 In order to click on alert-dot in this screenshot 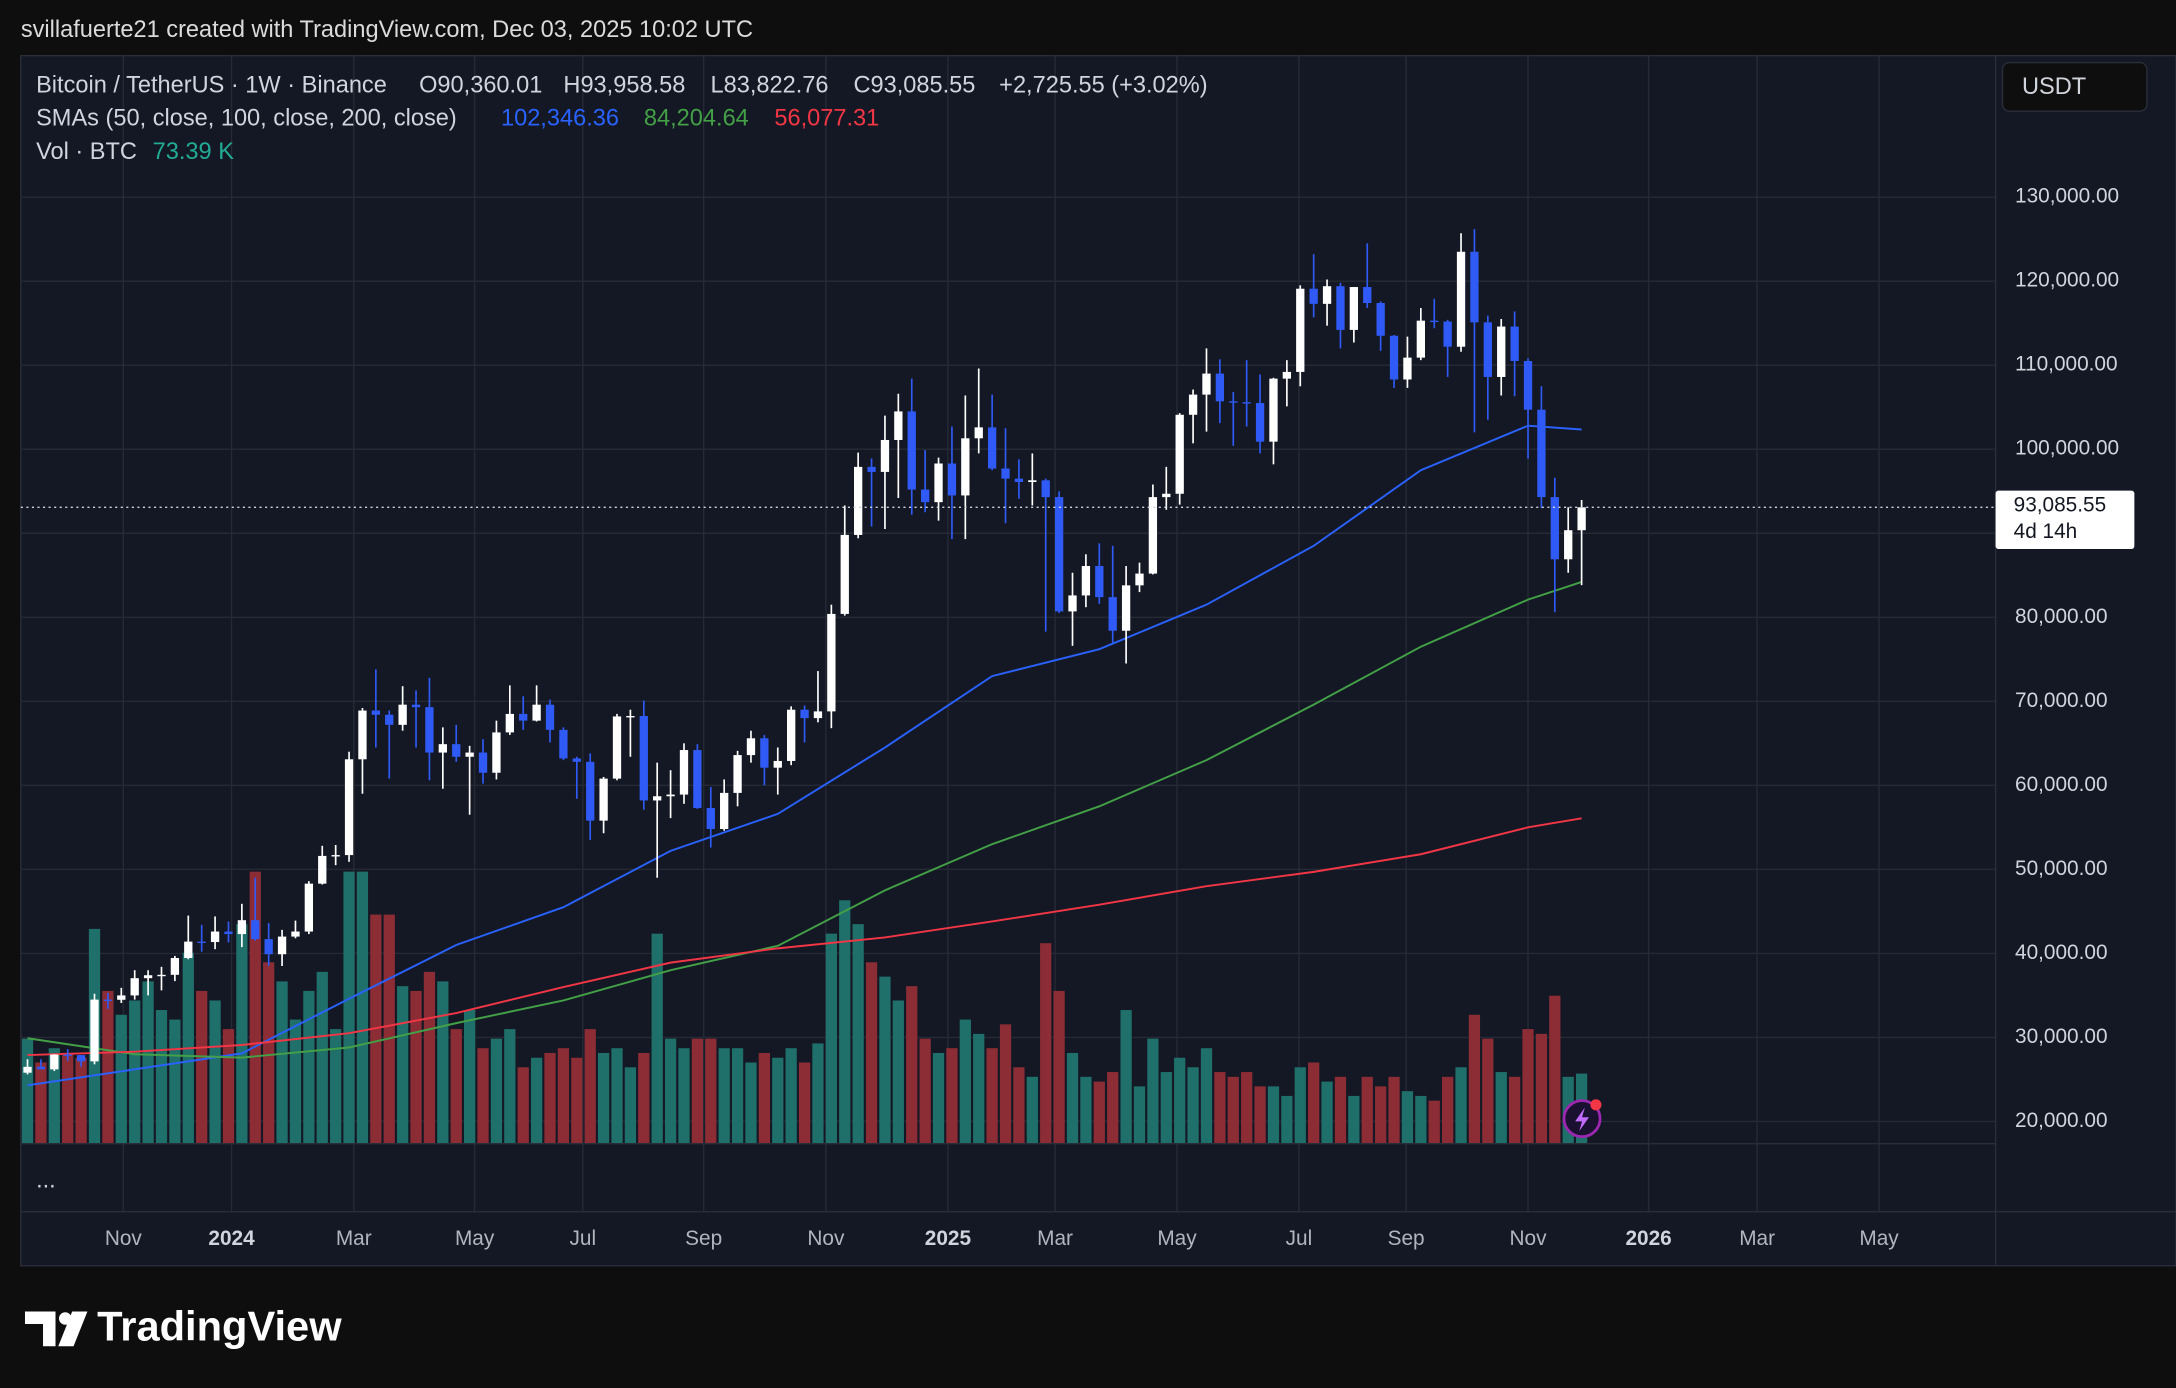, I will do `click(1596, 1105)`.